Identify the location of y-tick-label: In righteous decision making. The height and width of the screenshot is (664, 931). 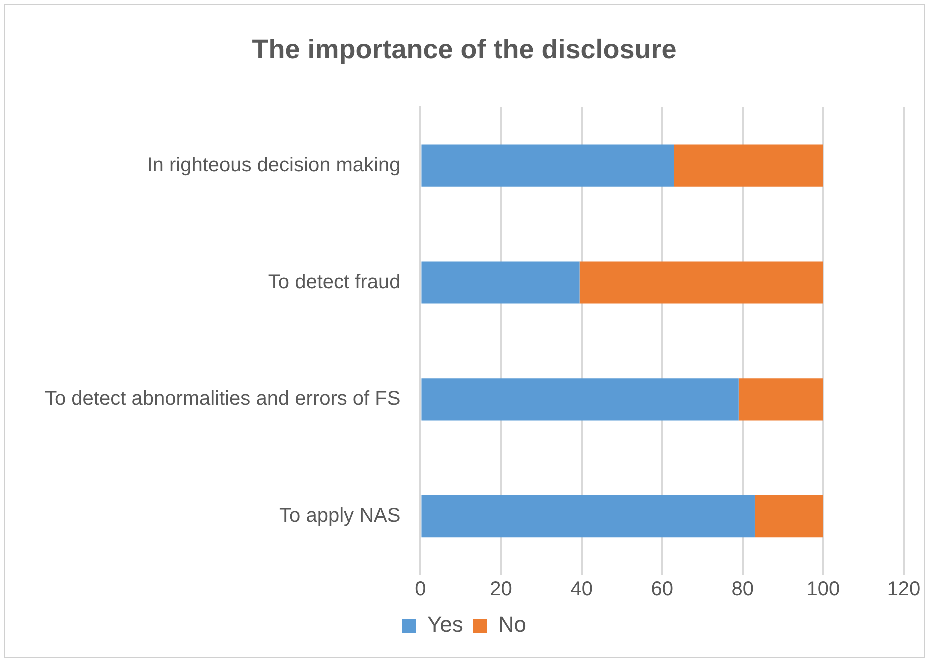
(274, 165).